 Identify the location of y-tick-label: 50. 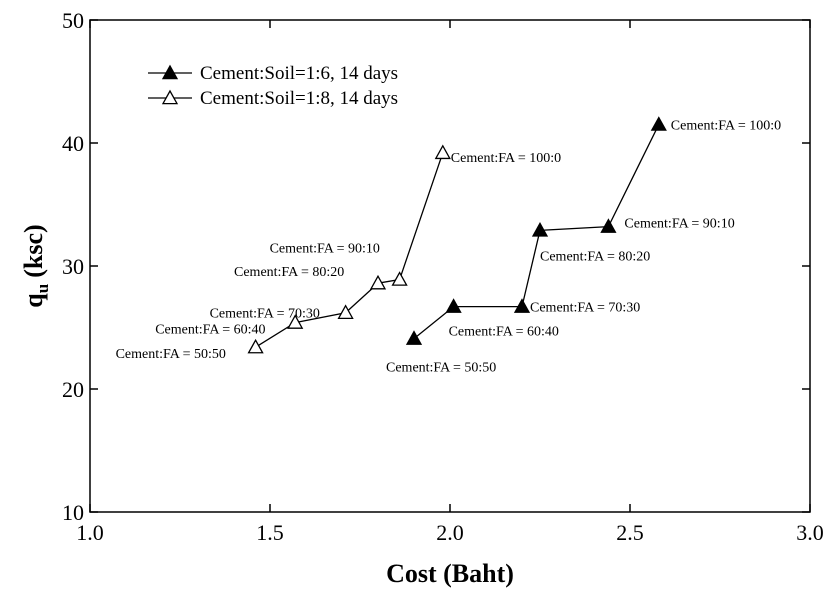
(73, 20).